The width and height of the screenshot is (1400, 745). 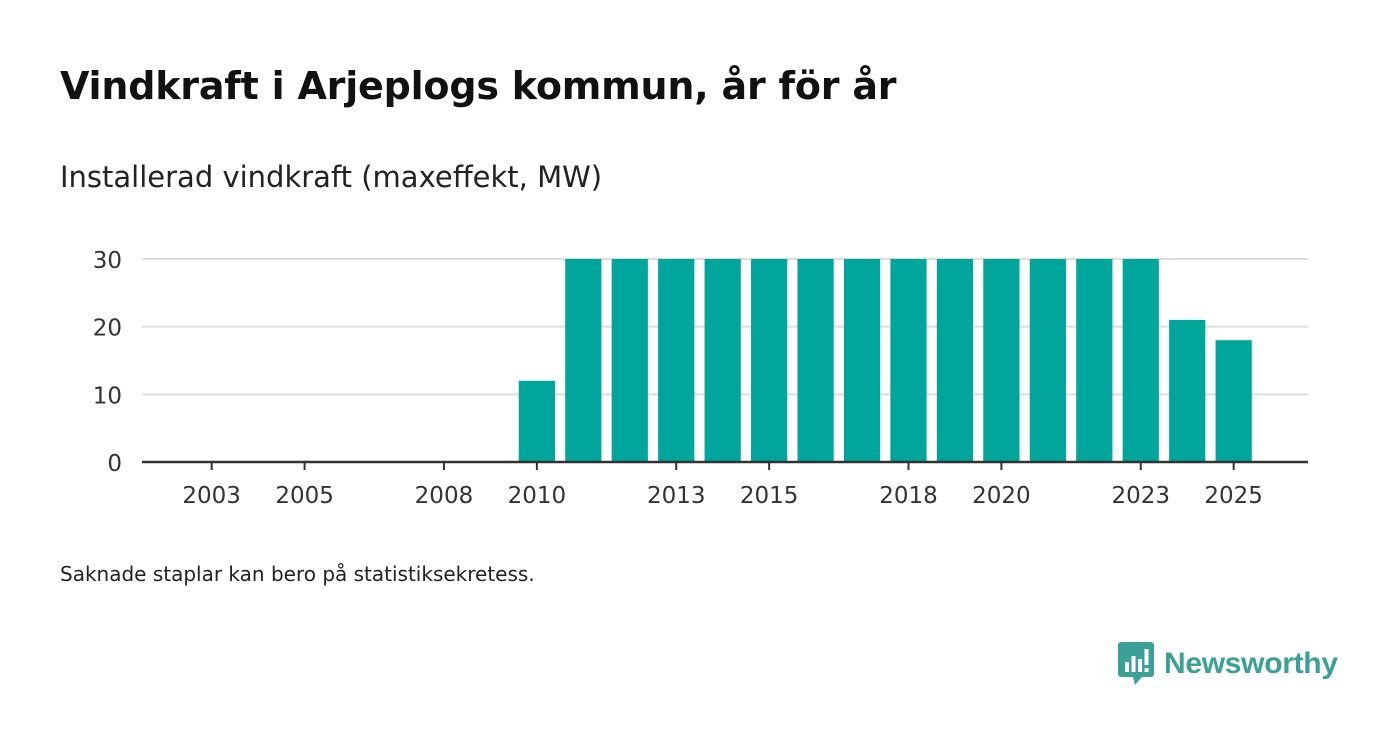 What do you see at coordinates (211, 496) in the screenshot?
I see `x-tick-label: 2003` at bounding box center [211, 496].